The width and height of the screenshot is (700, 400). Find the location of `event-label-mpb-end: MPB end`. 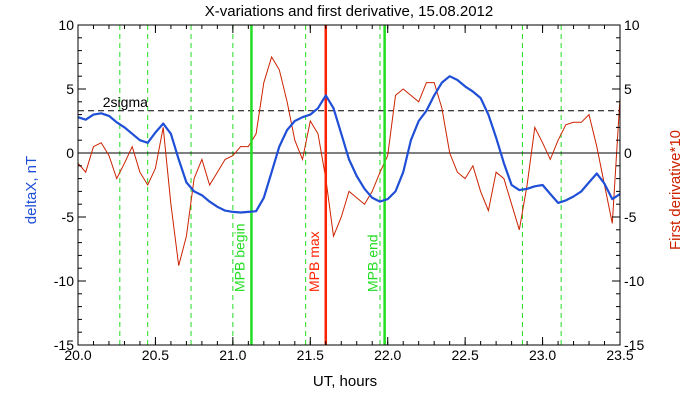

event-label-mpb-end: MPB end is located at coordinates (373, 263).